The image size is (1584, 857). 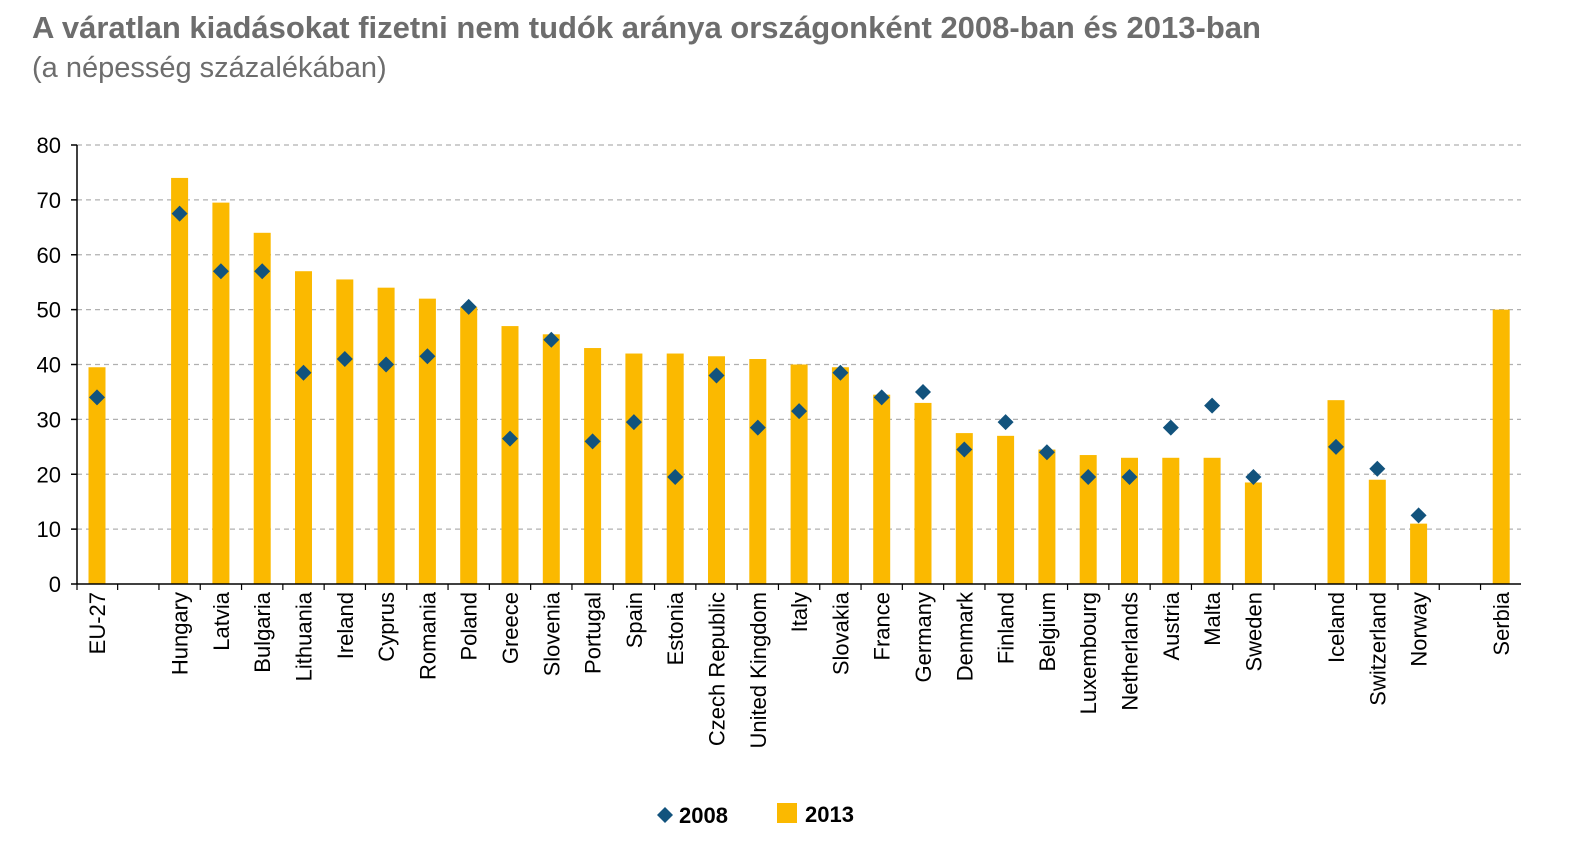 What do you see at coordinates (665, 815) in the screenshot?
I see `legend-marker-2008` at bounding box center [665, 815].